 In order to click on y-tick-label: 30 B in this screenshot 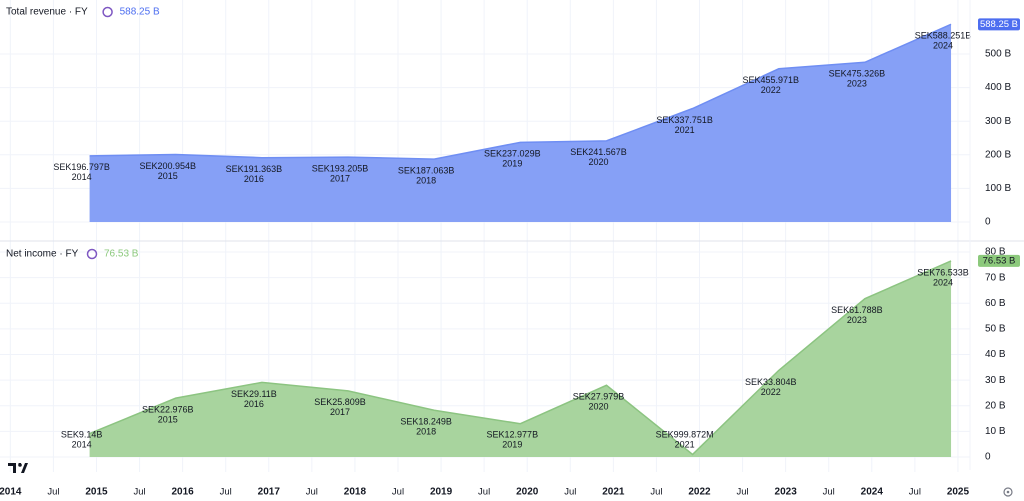, I will do `click(995, 380)`.